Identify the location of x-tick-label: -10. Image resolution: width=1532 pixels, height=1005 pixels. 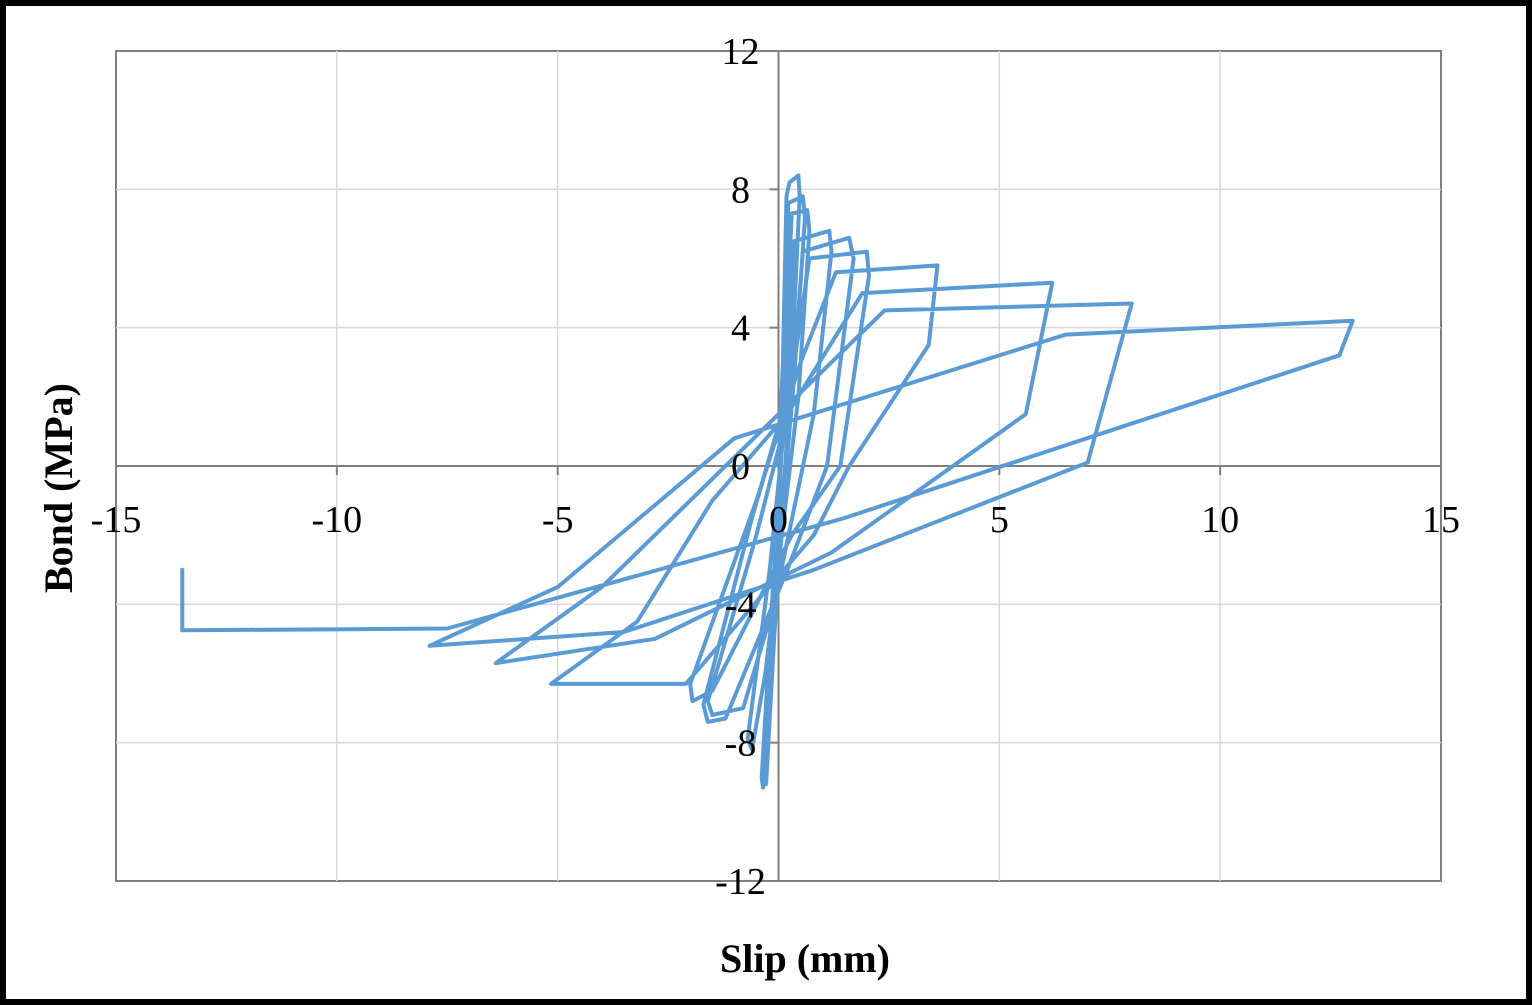
(337, 520).